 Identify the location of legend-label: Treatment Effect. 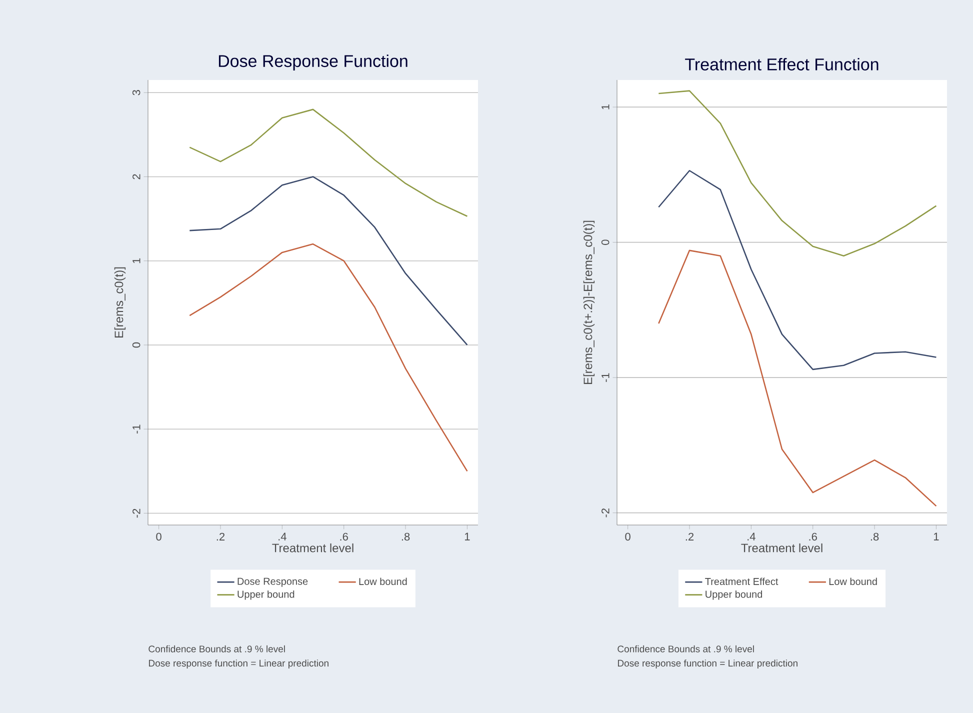
(741, 582).